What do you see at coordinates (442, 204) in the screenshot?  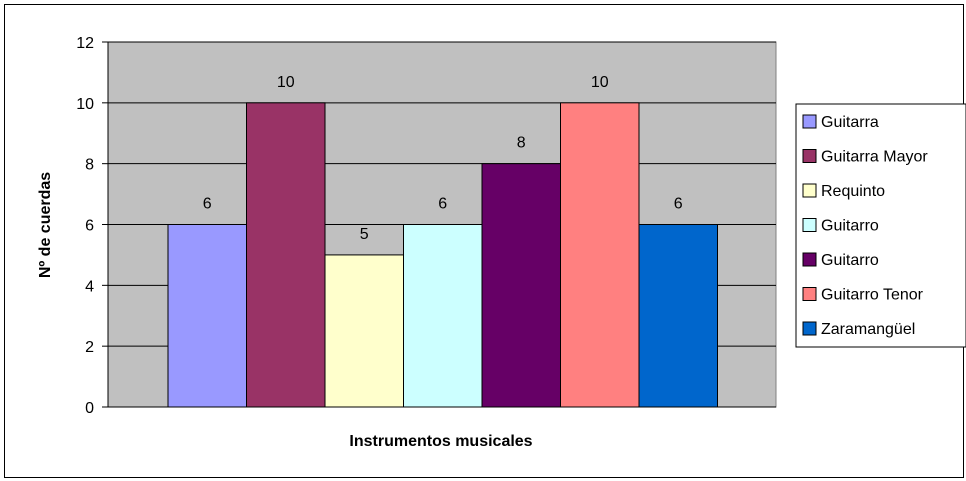 I see `data-label-4: 6` at bounding box center [442, 204].